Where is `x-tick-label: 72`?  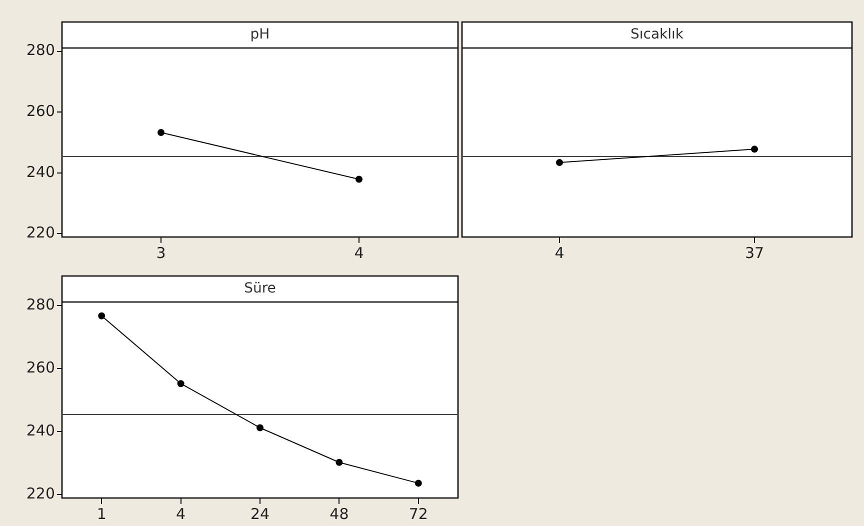
x-tick-label: 72 is located at coordinates (418, 513).